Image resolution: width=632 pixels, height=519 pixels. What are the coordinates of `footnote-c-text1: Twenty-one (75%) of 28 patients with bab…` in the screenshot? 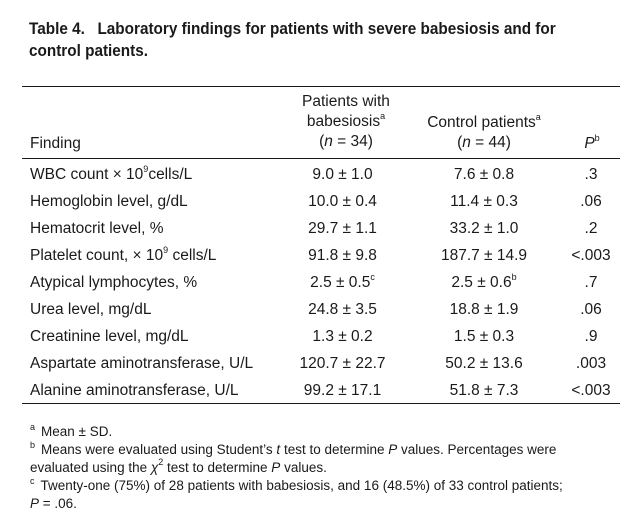 It's located at (301, 485).